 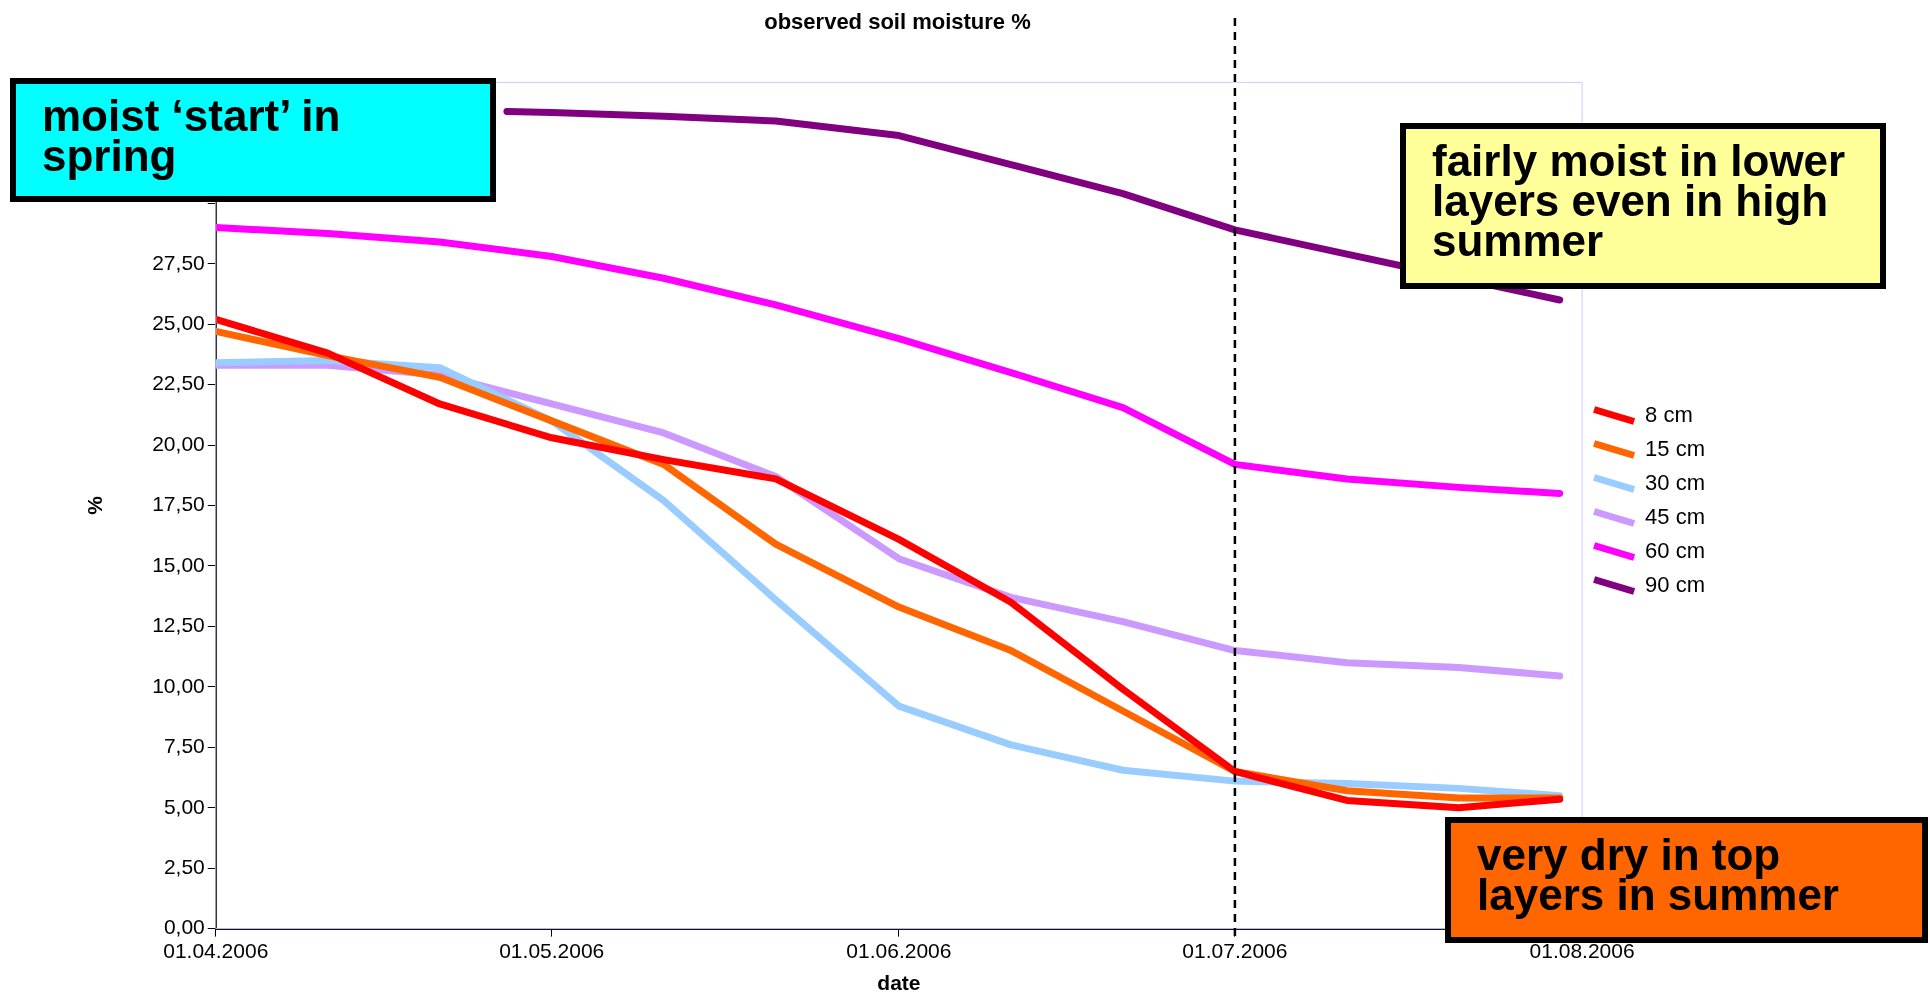 What do you see at coordinates (897, 22) in the screenshot?
I see `chart-title: observed soil moisture %` at bounding box center [897, 22].